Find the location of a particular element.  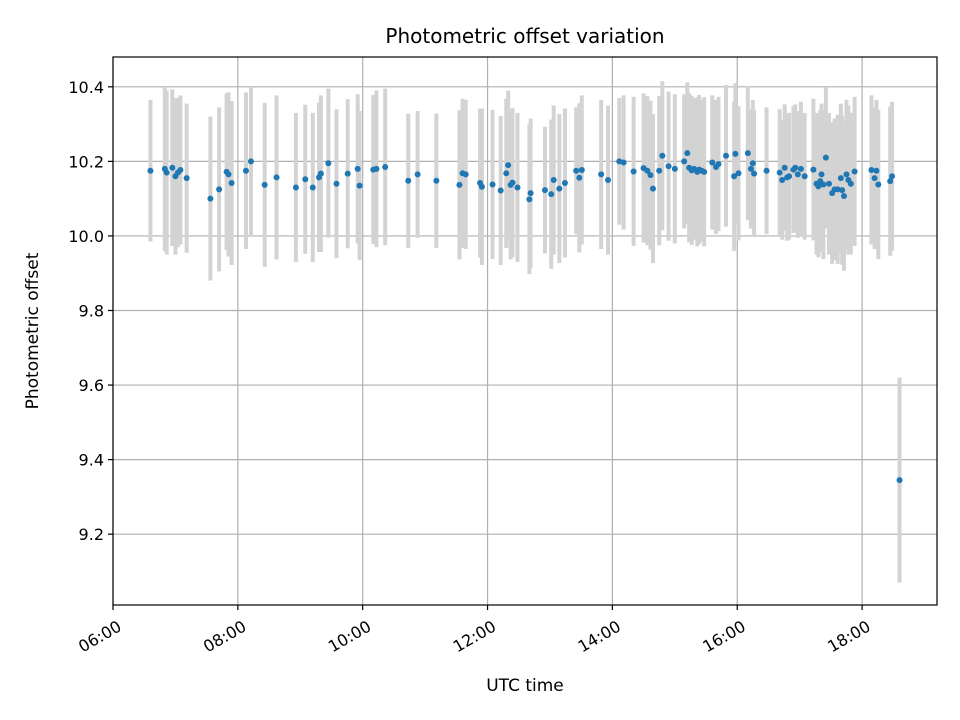

y-tick-label: 9.4 is located at coordinates (91, 460).